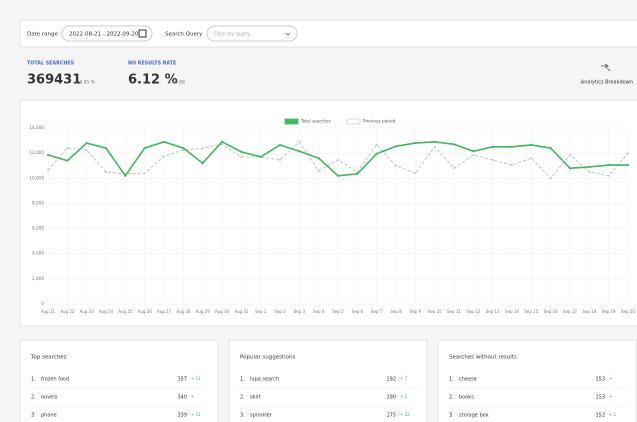 This screenshot has width=637, height=422. I want to click on x-tick-label: Aug 23, so click(87, 311).